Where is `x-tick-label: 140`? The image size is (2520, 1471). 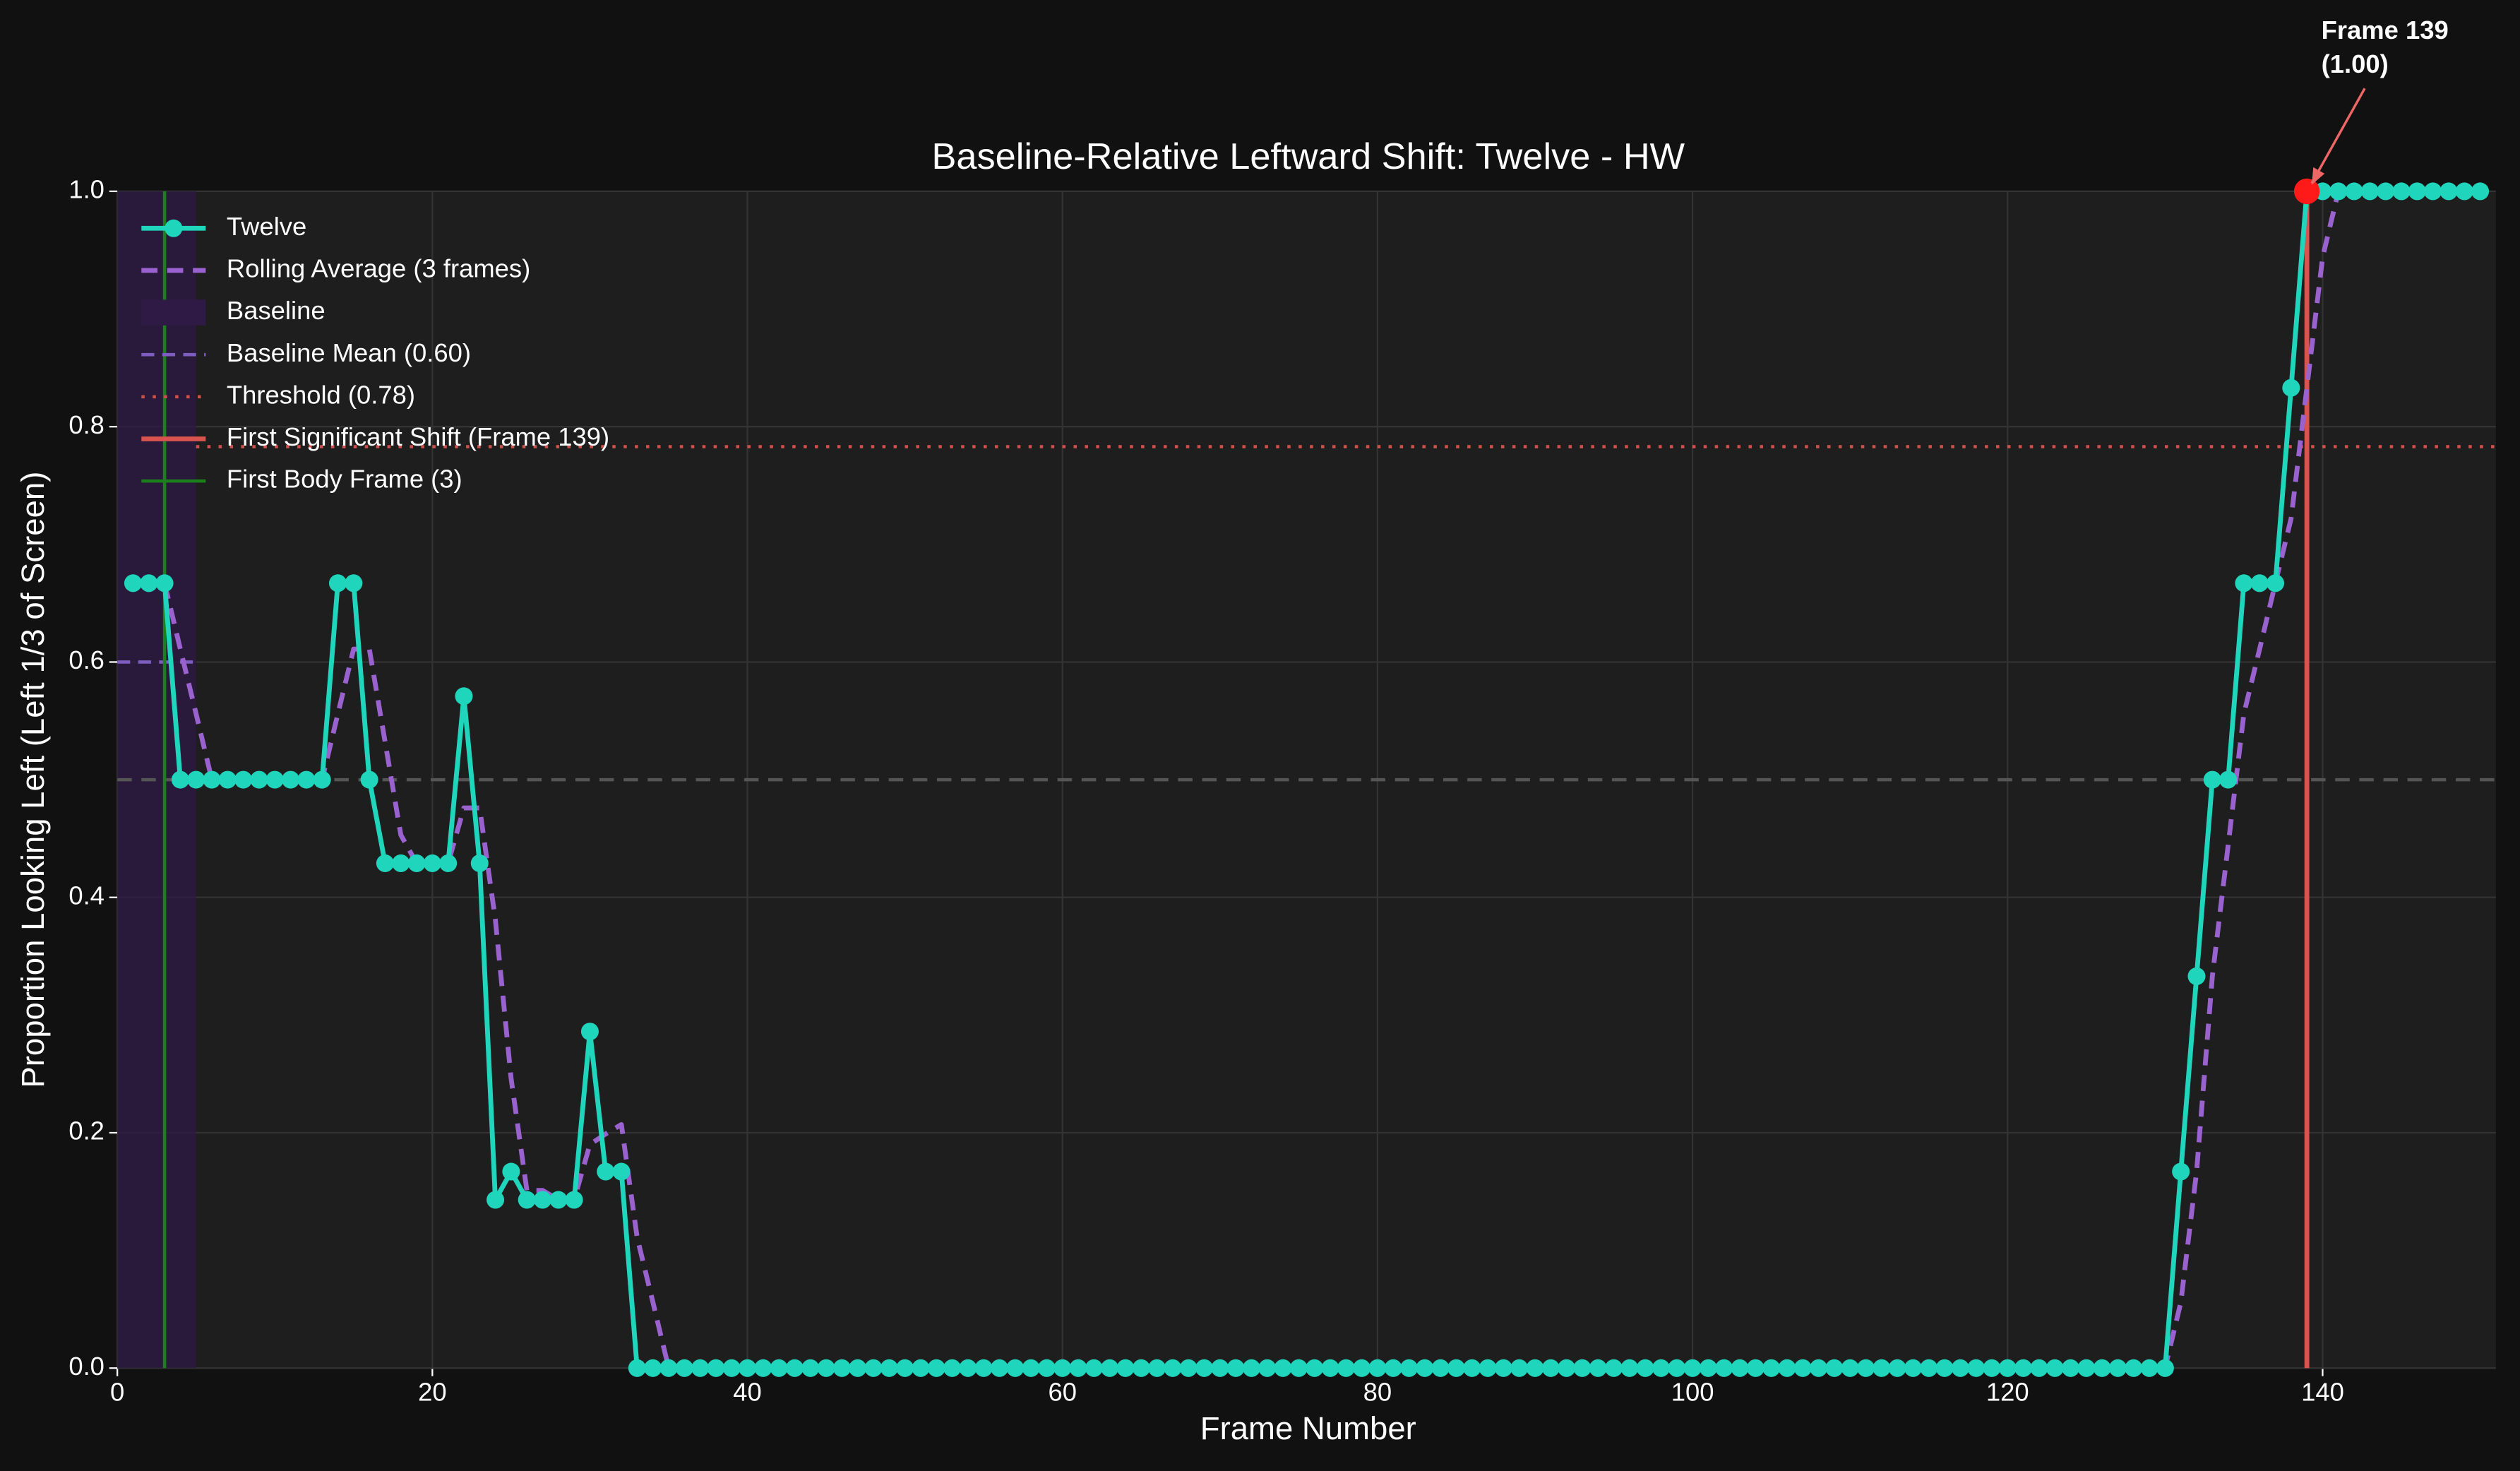
x-tick-label: 140 is located at coordinates (2323, 1392).